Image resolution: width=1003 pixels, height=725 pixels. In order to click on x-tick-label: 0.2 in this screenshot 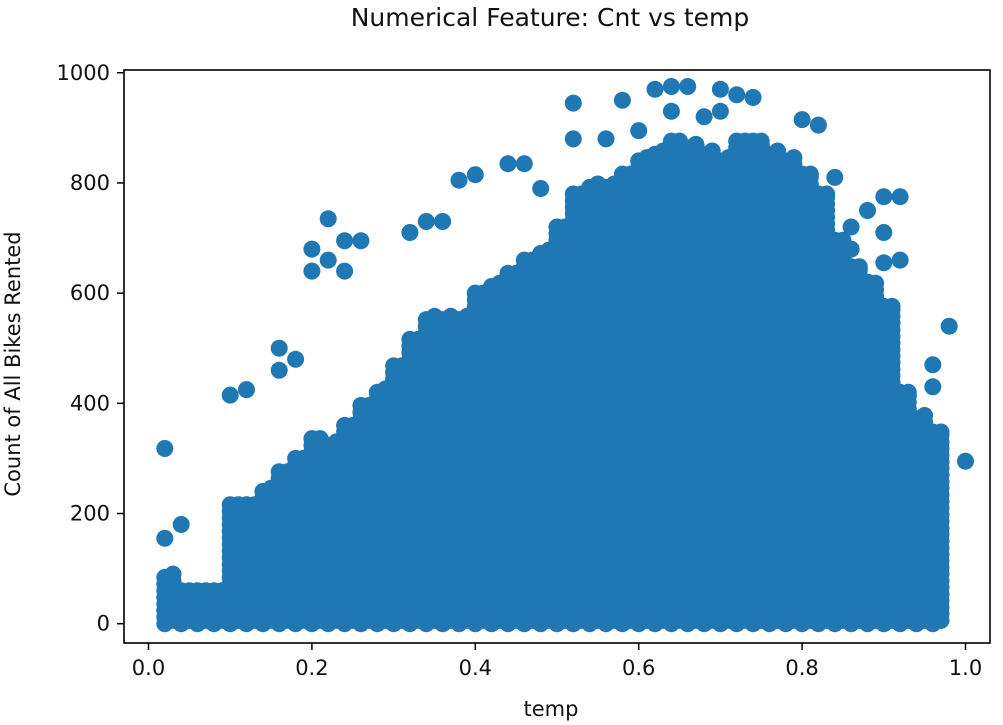, I will do `click(311, 668)`.